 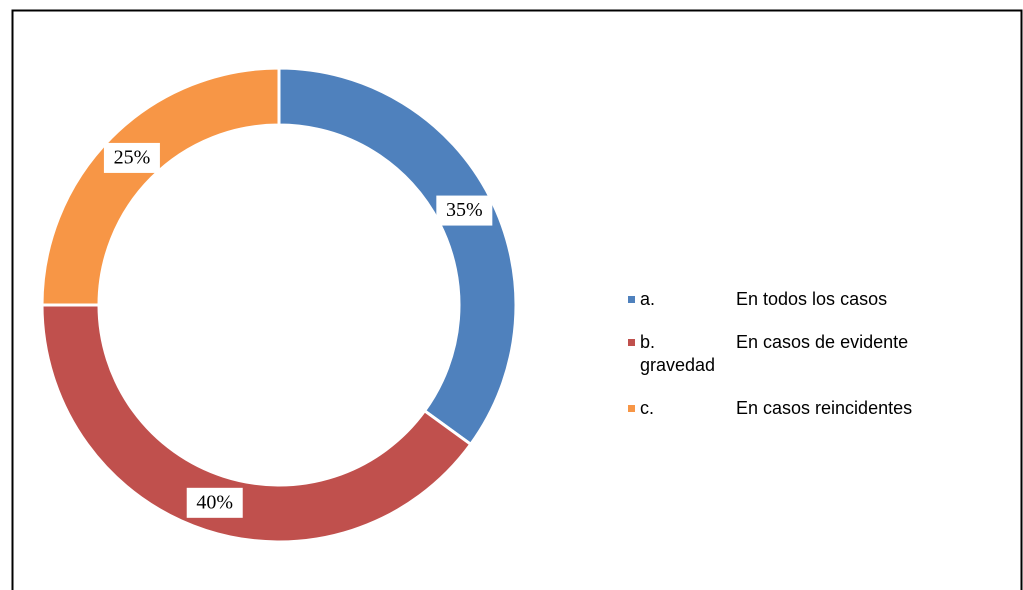 What do you see at coordinates (776, 408) in the screenshot?
I see `legend-label: c. En casos reincidentes` at bounding box center [776, 408].